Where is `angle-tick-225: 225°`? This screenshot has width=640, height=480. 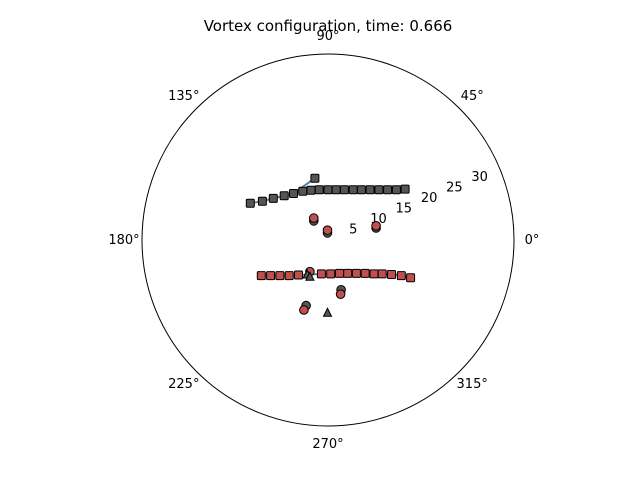
angle-tick-225: 225° is located at coordinates (183, 384).